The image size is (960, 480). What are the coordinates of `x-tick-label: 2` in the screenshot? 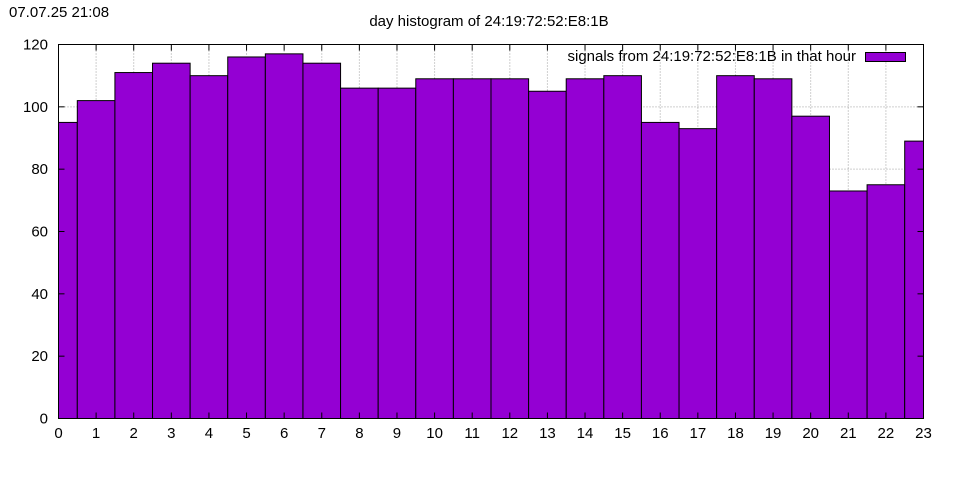 It's located at (134, 433).